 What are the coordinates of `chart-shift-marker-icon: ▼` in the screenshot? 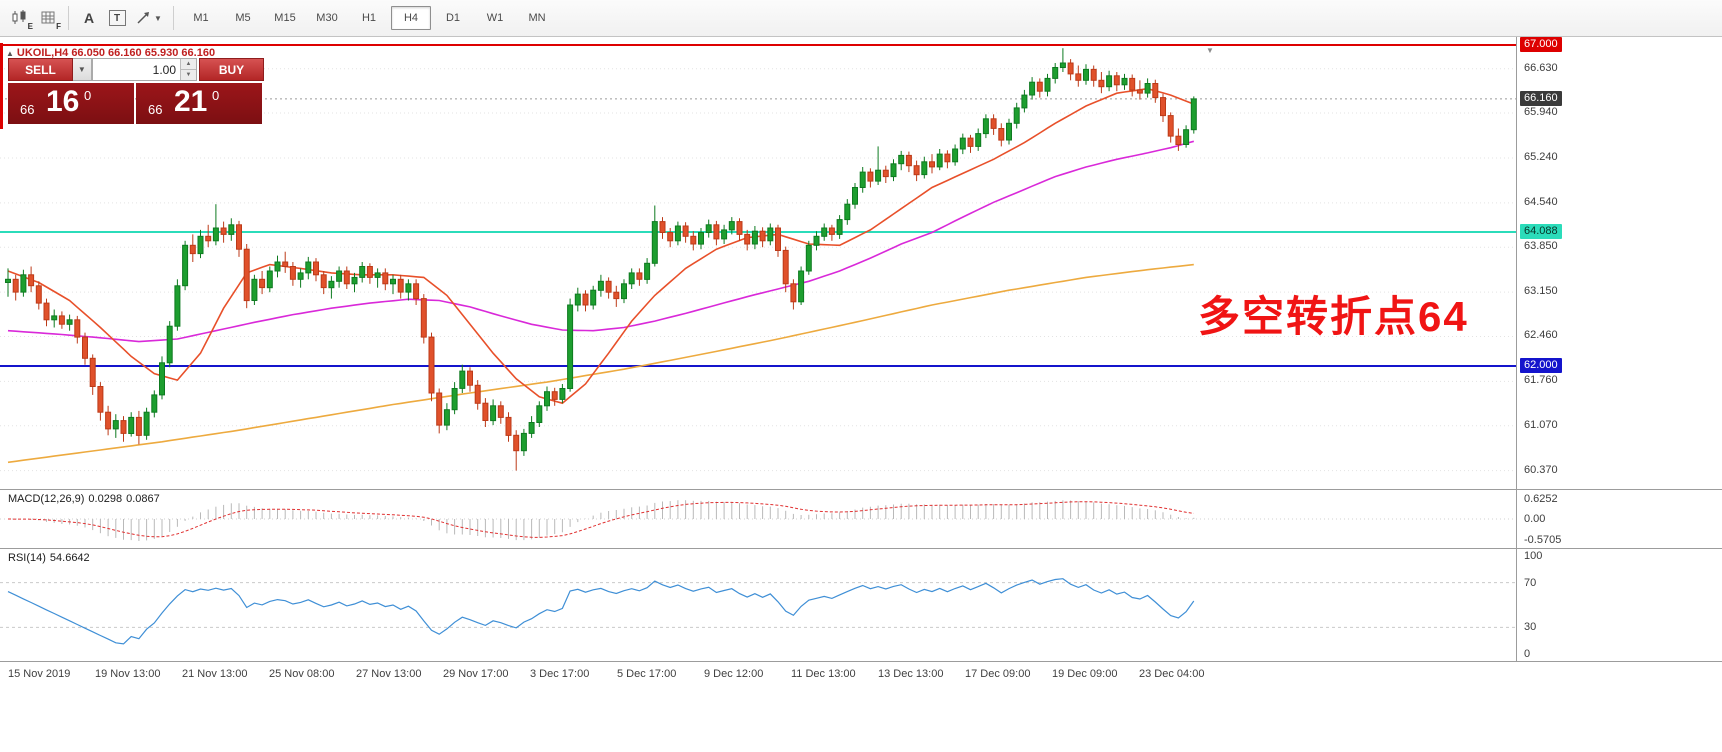 It's located at (1210, 50).